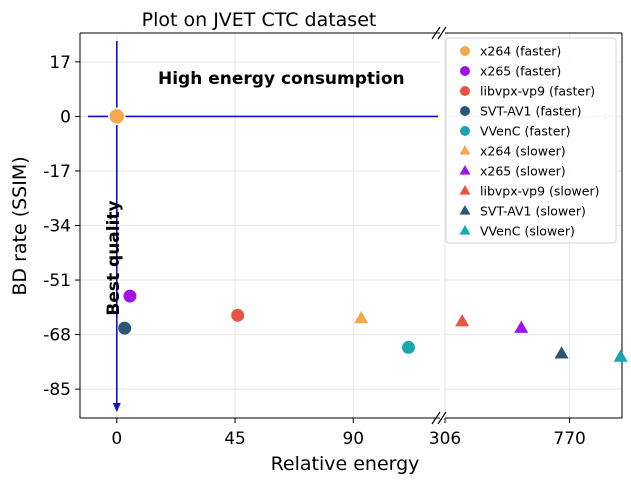 The image size is (631, 483). Describe the element at coordinates (520, 71) in the screenshot. I see `legend-label: x265 (faster)` at that location.